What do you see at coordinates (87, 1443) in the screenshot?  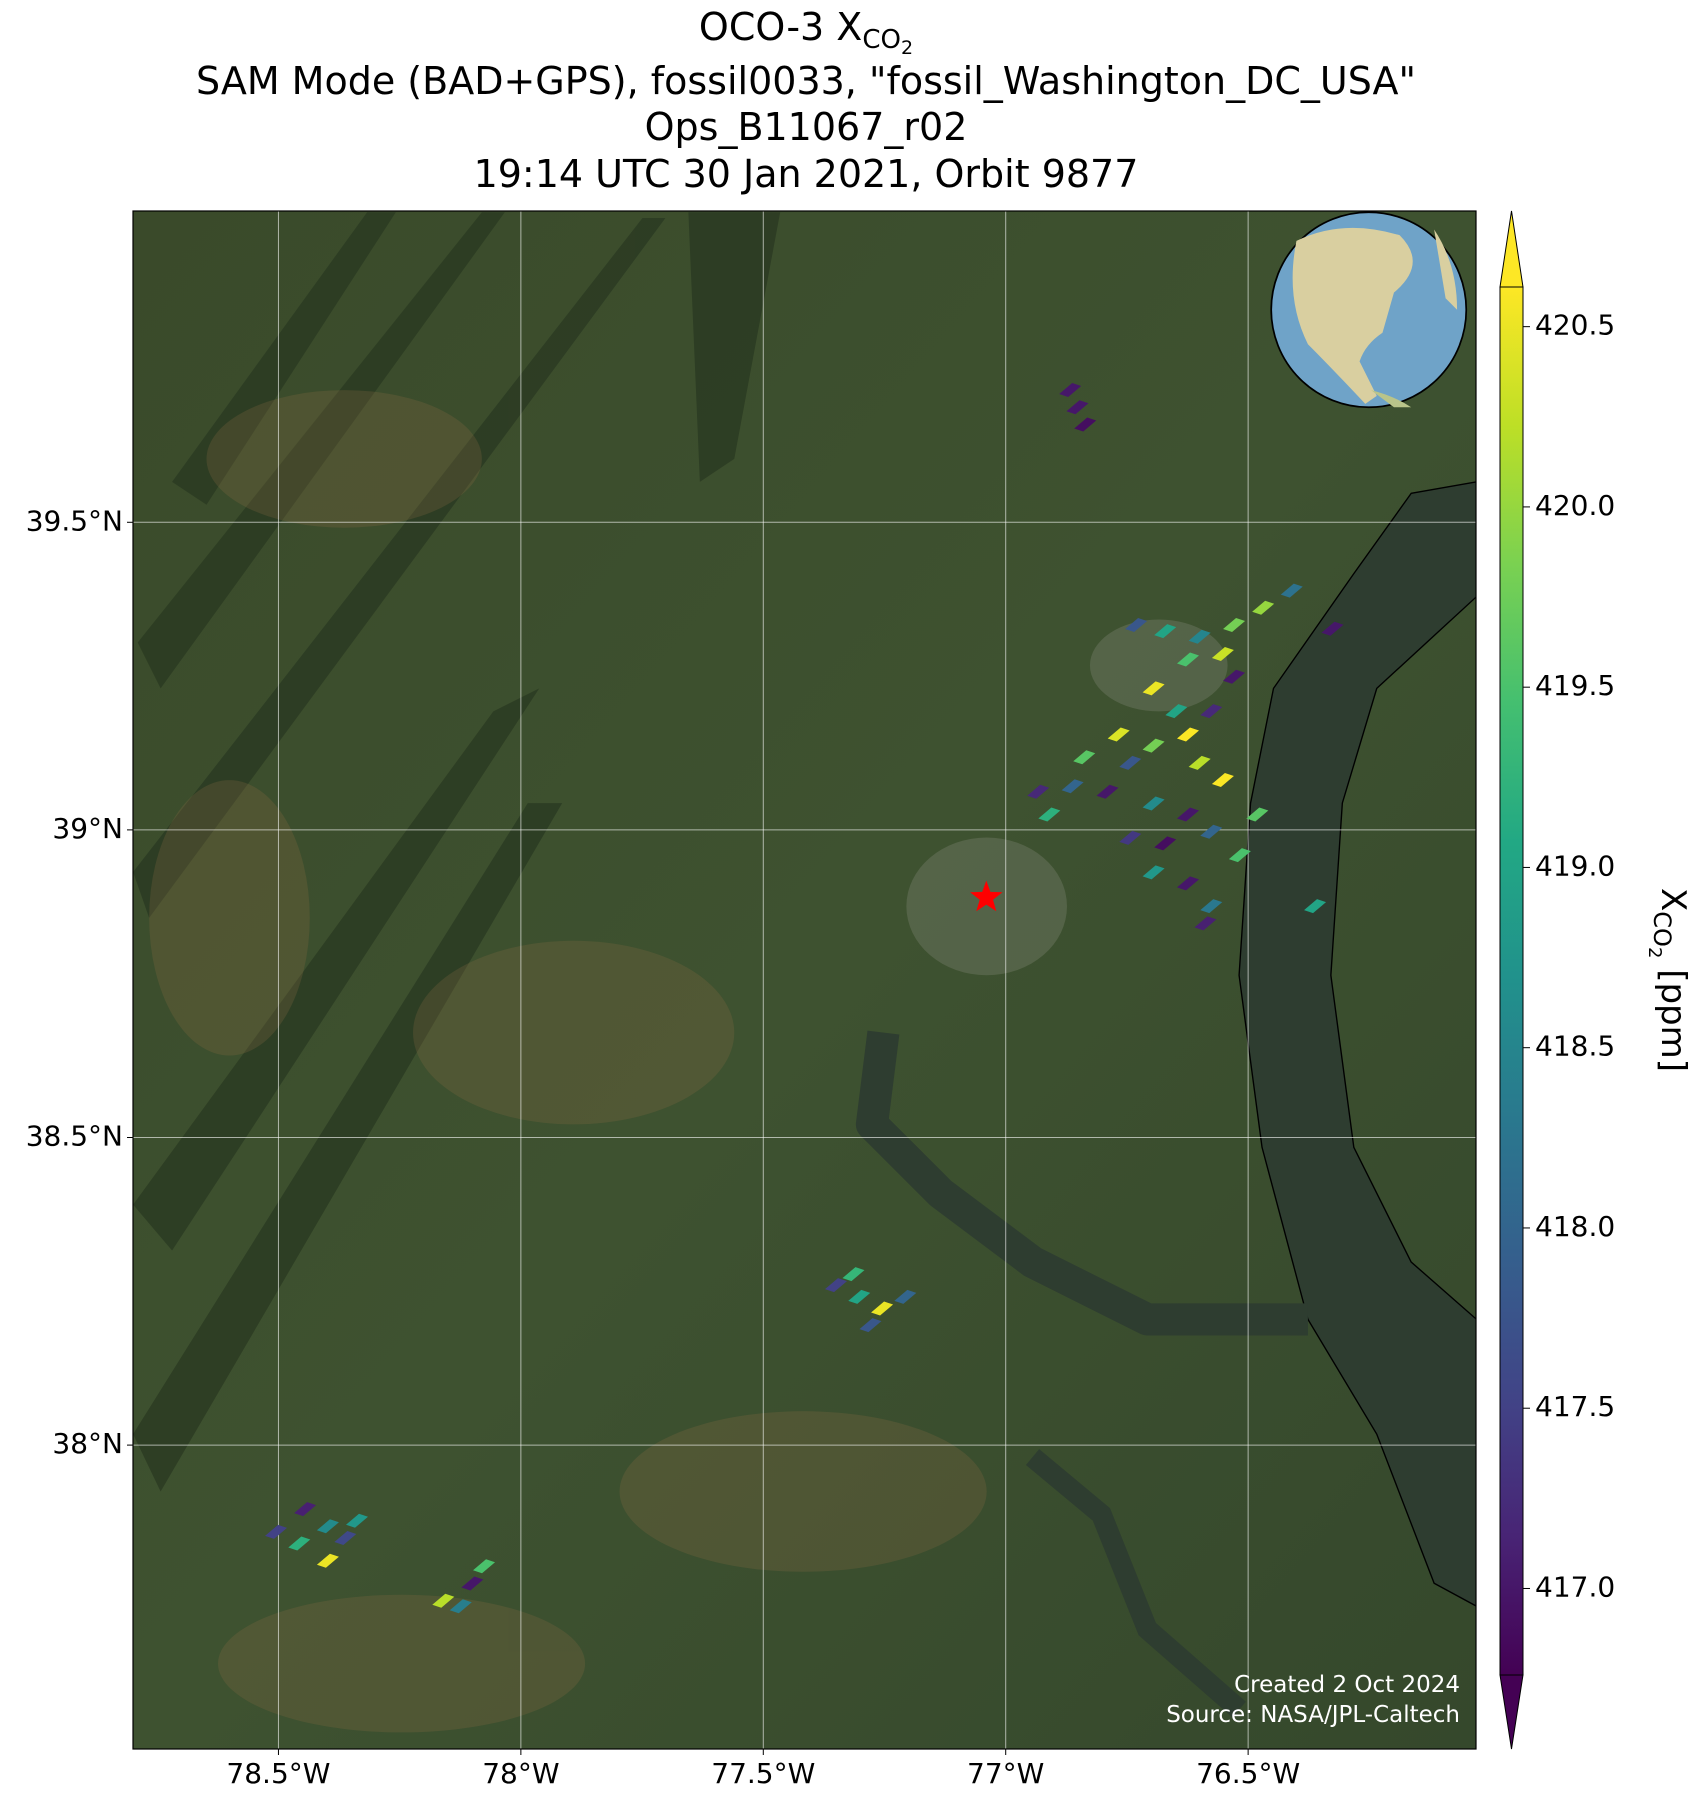 I see `y-tick-label: 38°N` at bounding box center [87, 1443].